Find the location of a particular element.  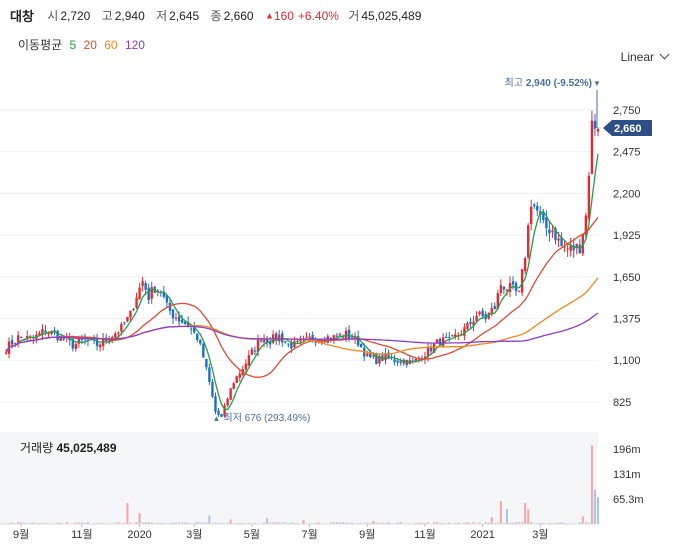

y-tick-label: 2,750 is located at coordinates (627, 111).